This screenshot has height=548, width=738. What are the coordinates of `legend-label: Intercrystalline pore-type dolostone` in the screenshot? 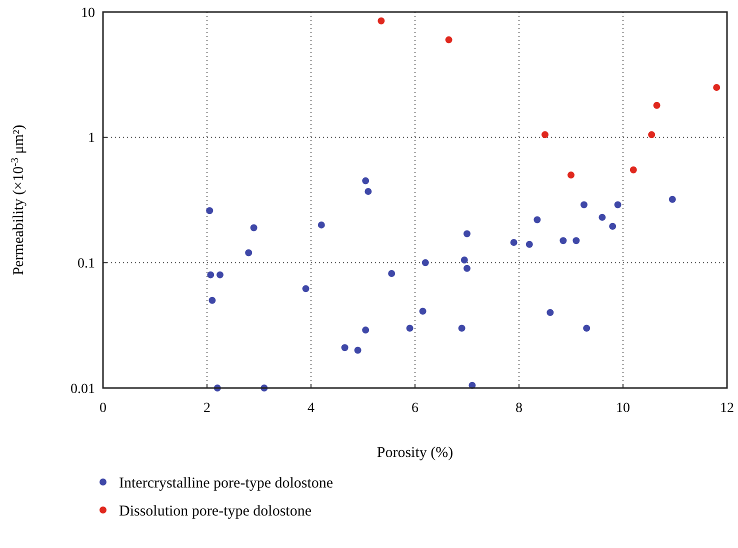 It's located at (226, 483).